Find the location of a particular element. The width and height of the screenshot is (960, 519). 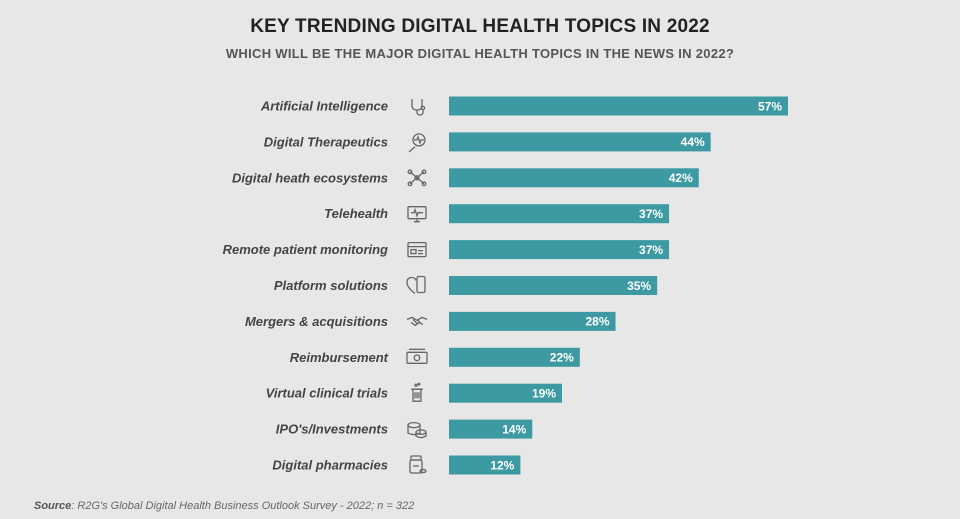

category-label: Reimbursement is located at coordinates (339, 357).